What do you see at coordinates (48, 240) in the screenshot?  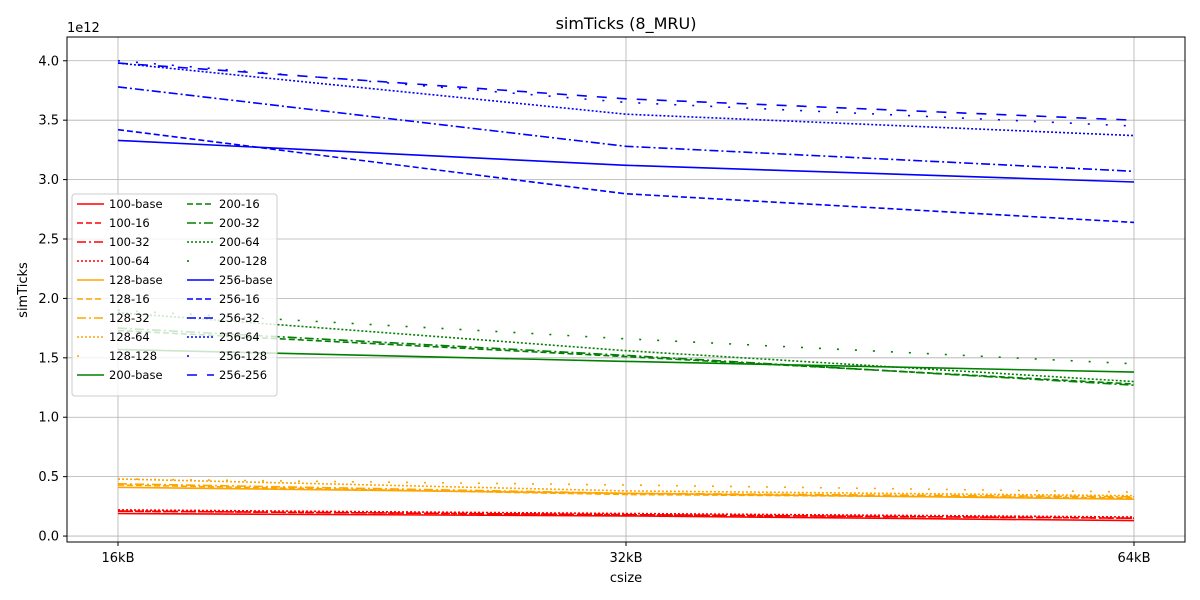 I see `y-tick-label: 2.5` at bounding box center [48, 240].